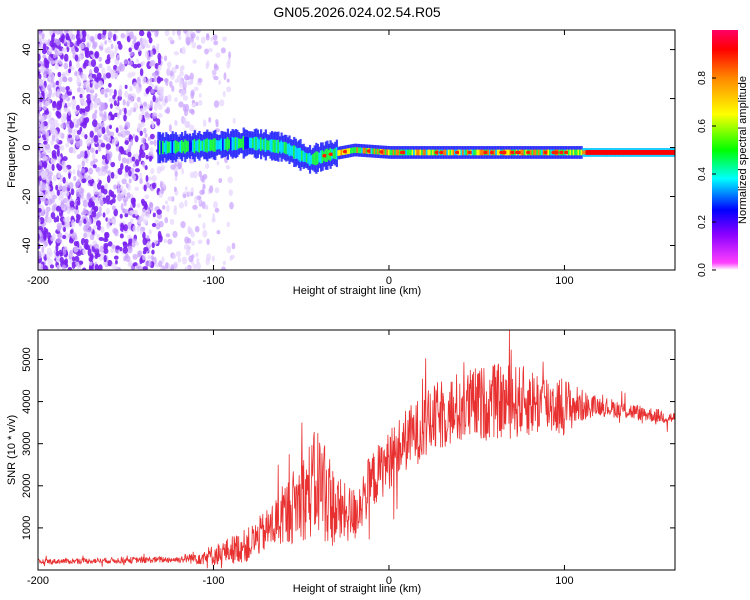 Image resolution: width=750 pixels, height=600 pixels. I want to click on colorbar-tick-label: 0.6, so click(702, 126).